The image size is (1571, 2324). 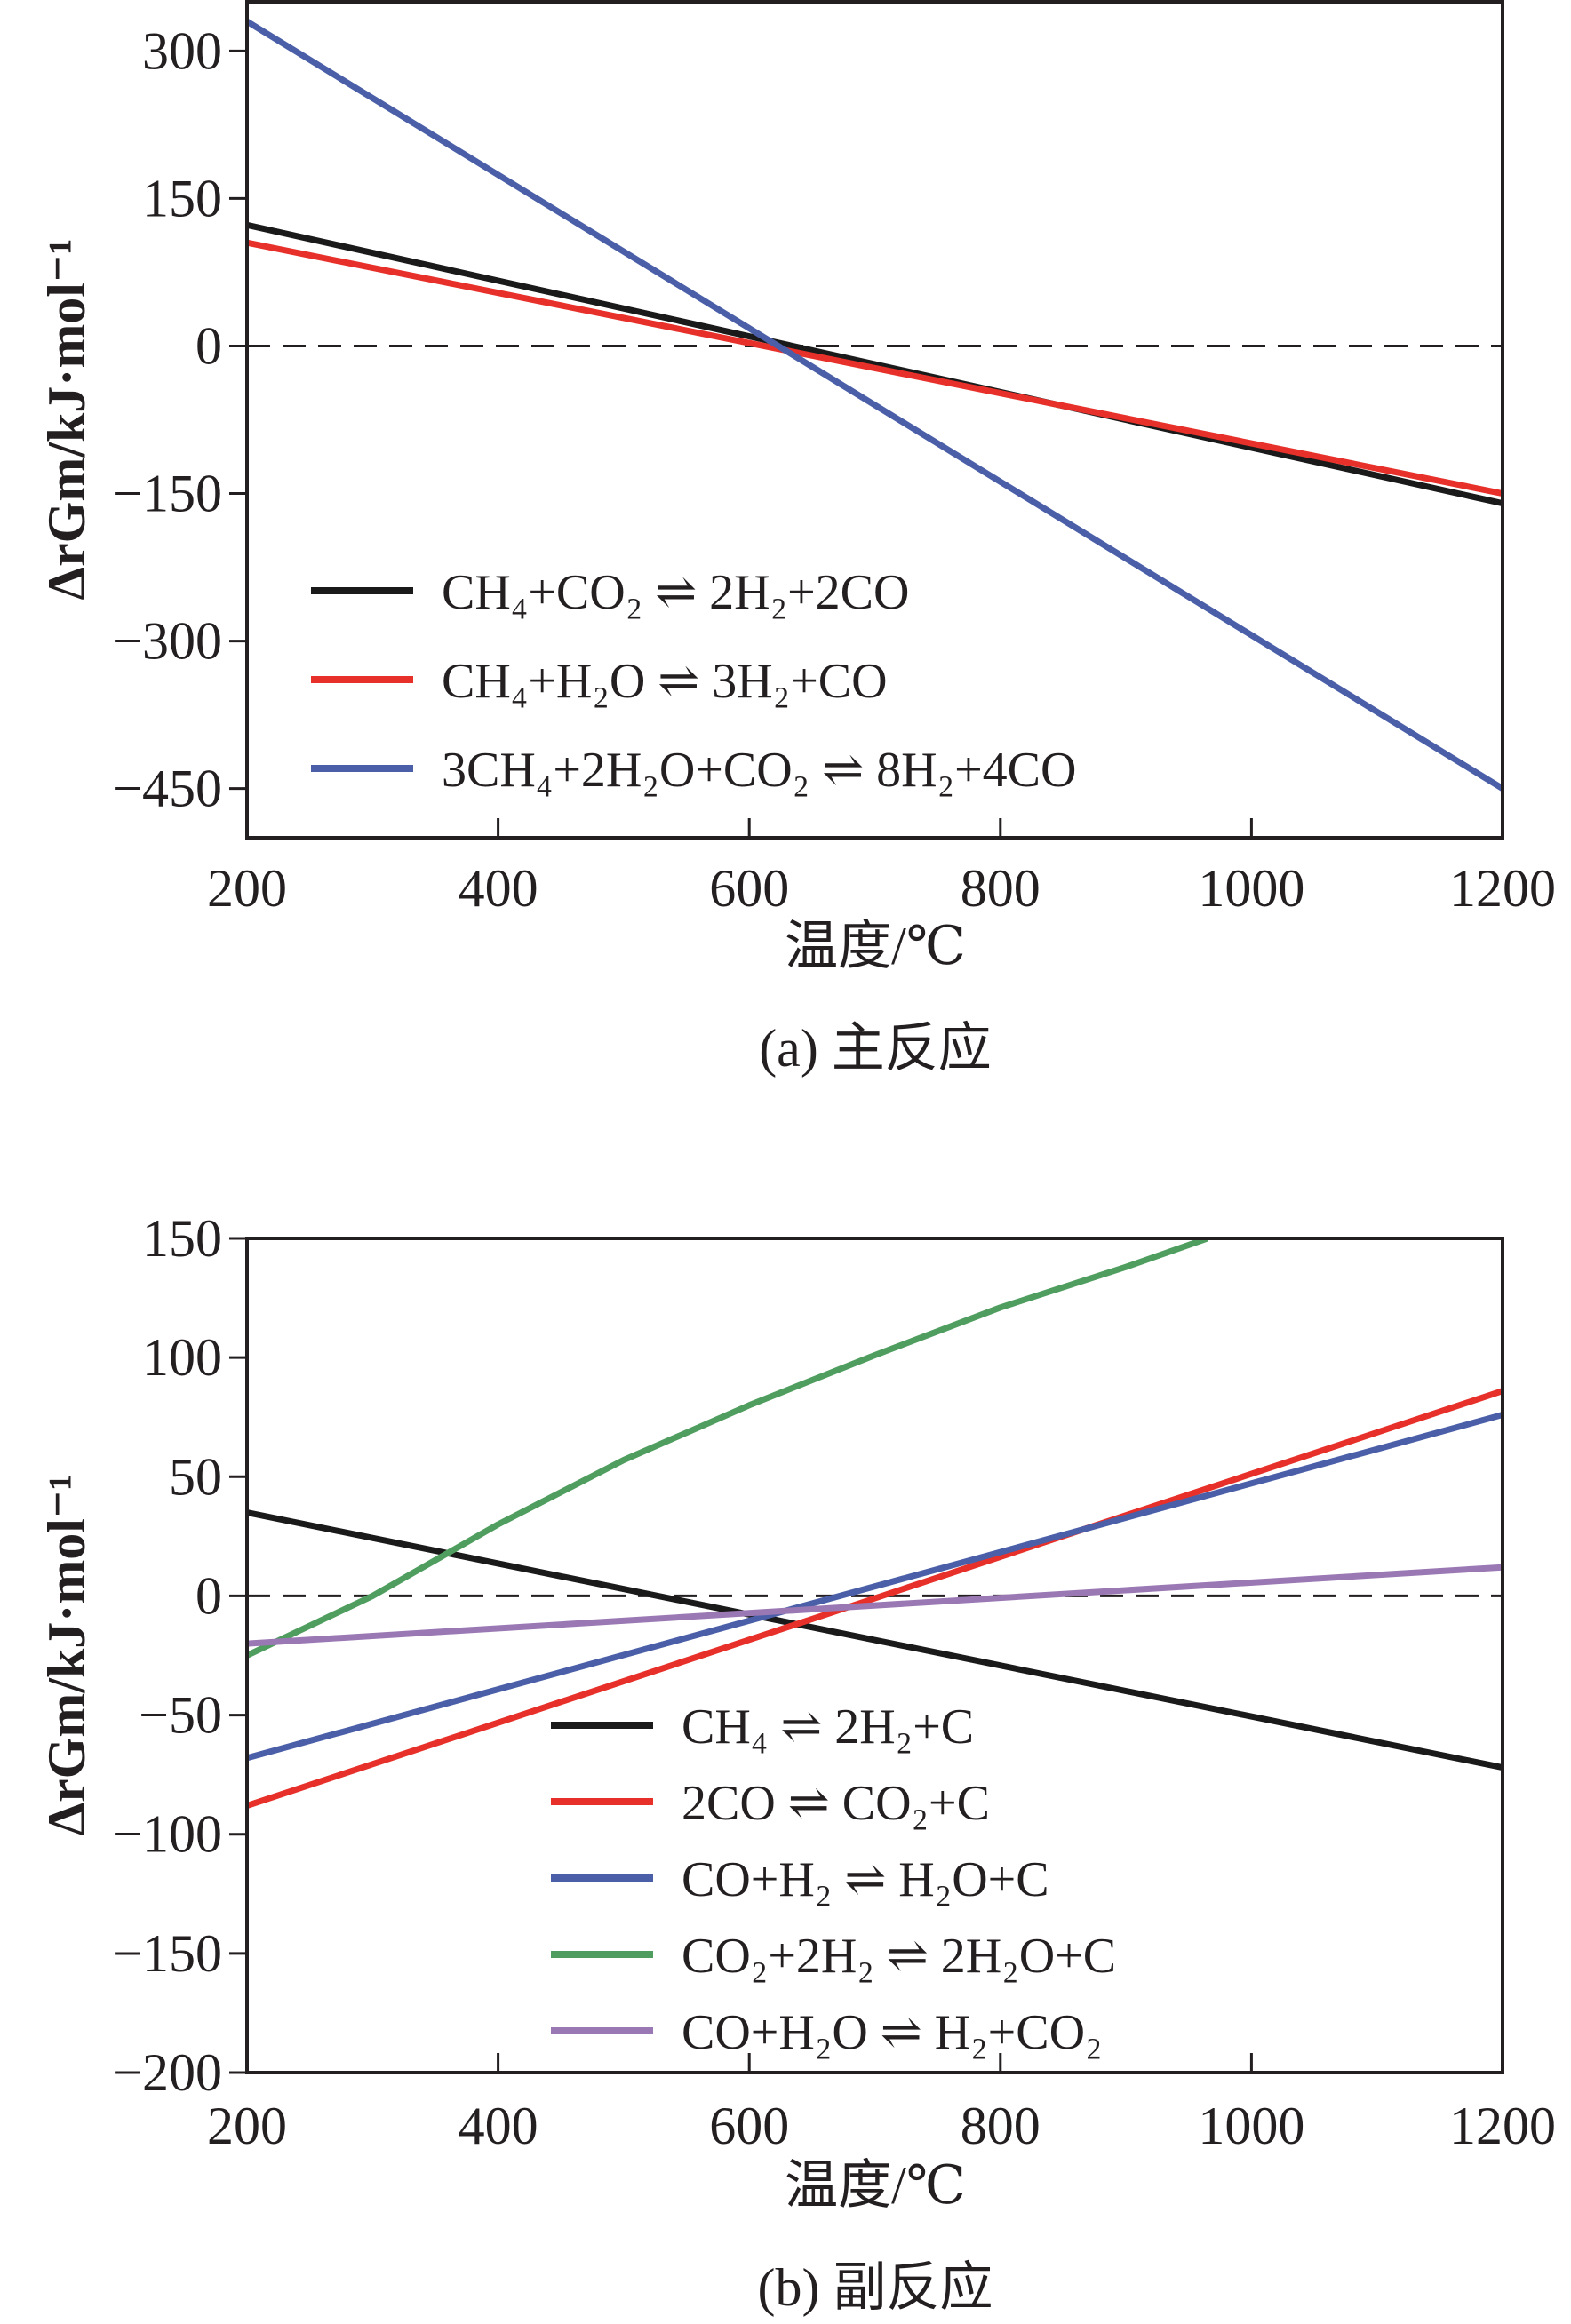 What do you see at coordinates (167, 641) in the screenshot?
I see `y-tick-label: −300` at bounding box center [167, 641].